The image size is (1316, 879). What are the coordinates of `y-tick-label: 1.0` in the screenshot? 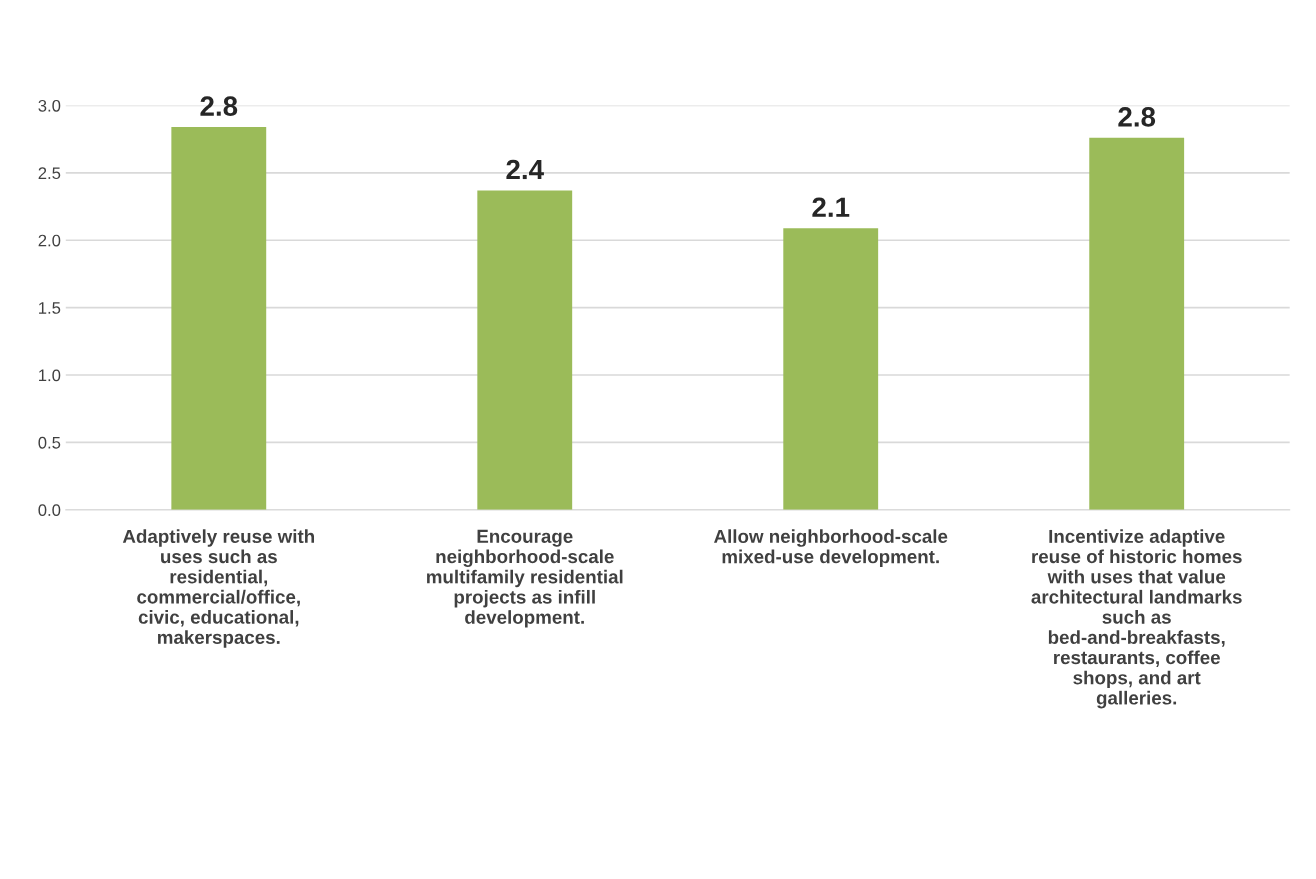 It's located at (50, 375).